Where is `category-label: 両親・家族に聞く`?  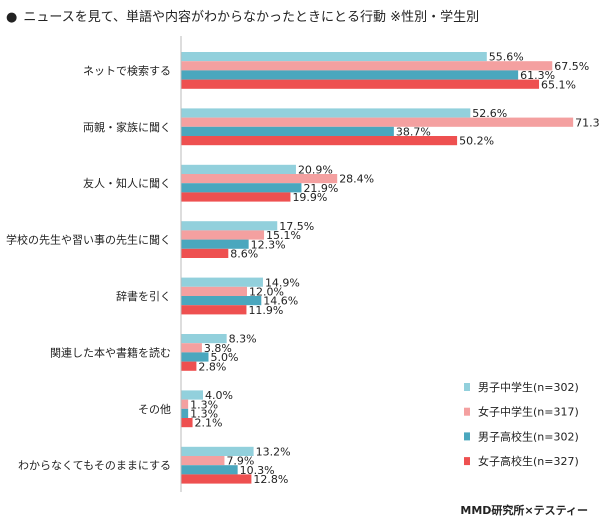
category-label: 両親・家族に聞く is located at coordinates (127, 127).